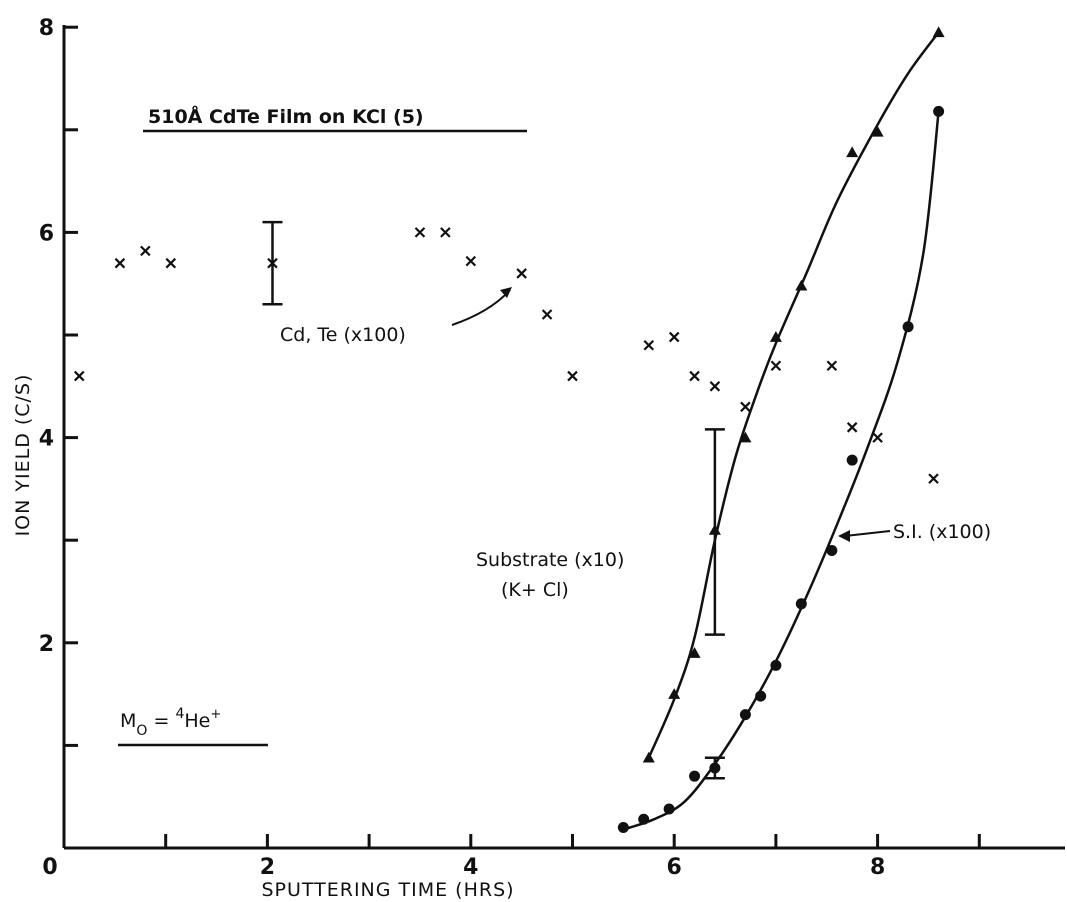  What do you see at coordinates (179, 714) in the screenshot?
I see `projectile-superscript: 4` at bounding box center [179, 714].